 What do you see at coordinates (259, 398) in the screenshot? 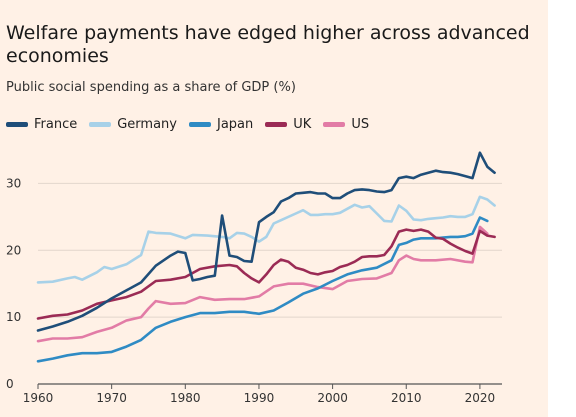
I see `x-tick-label: 1990` at bounding box center [259, 398].